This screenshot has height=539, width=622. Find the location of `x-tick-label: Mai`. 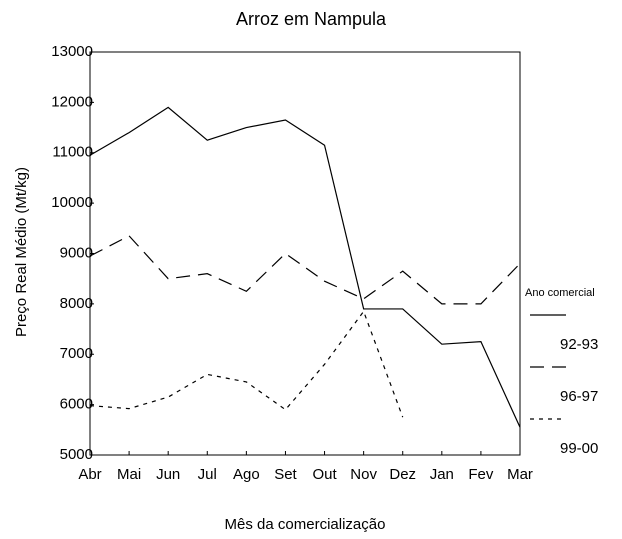

x-tick-label: Mai is located at coordinates (129, 474).